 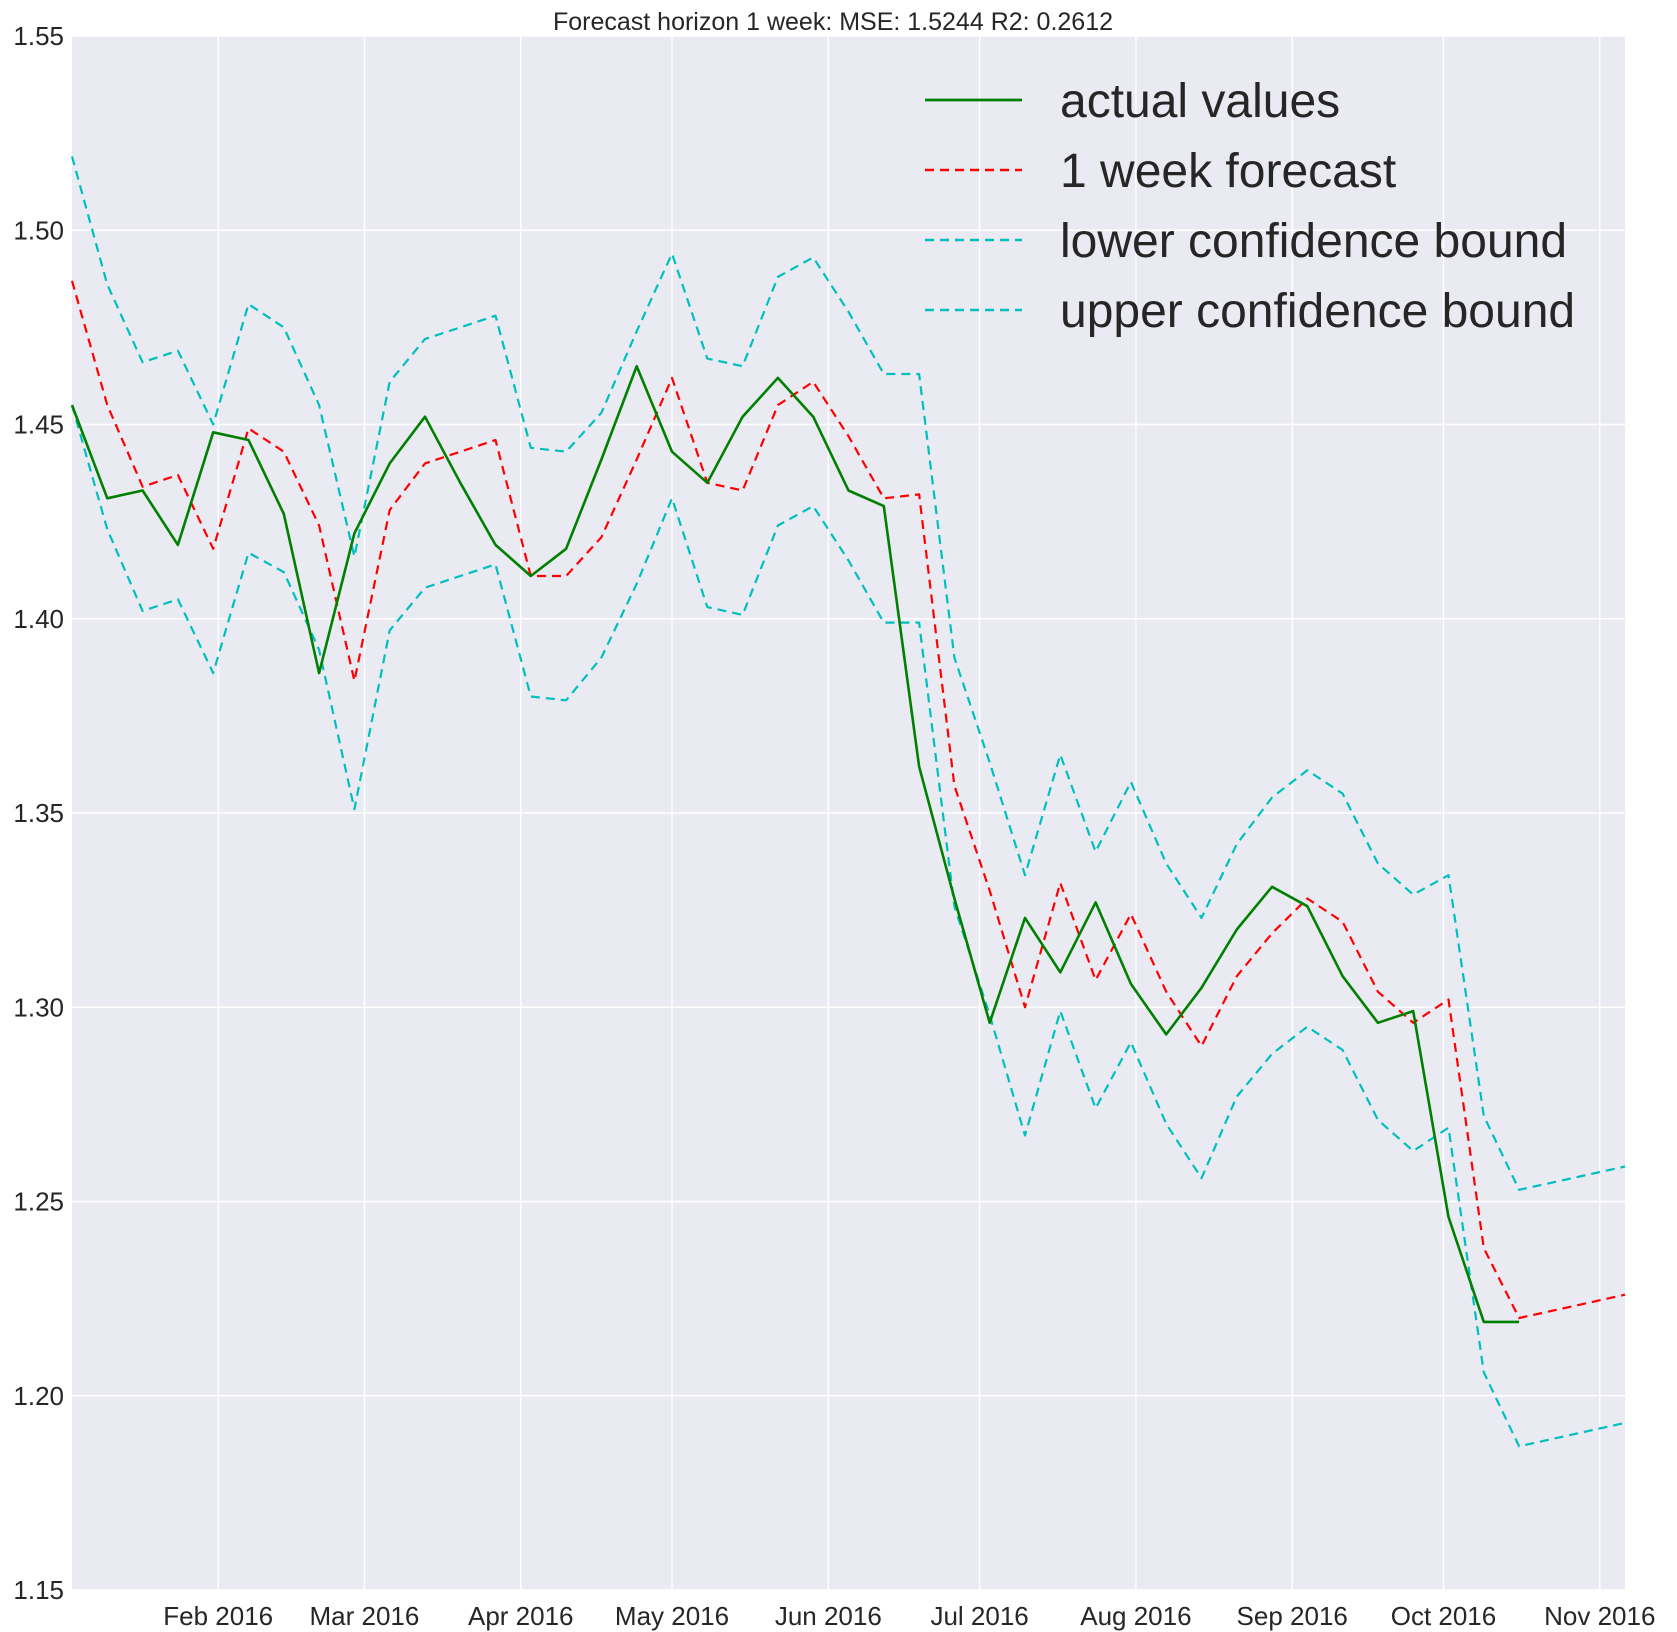 I want to click on x-tick-label: Nov 2016, so click(x=1599, y=1616).